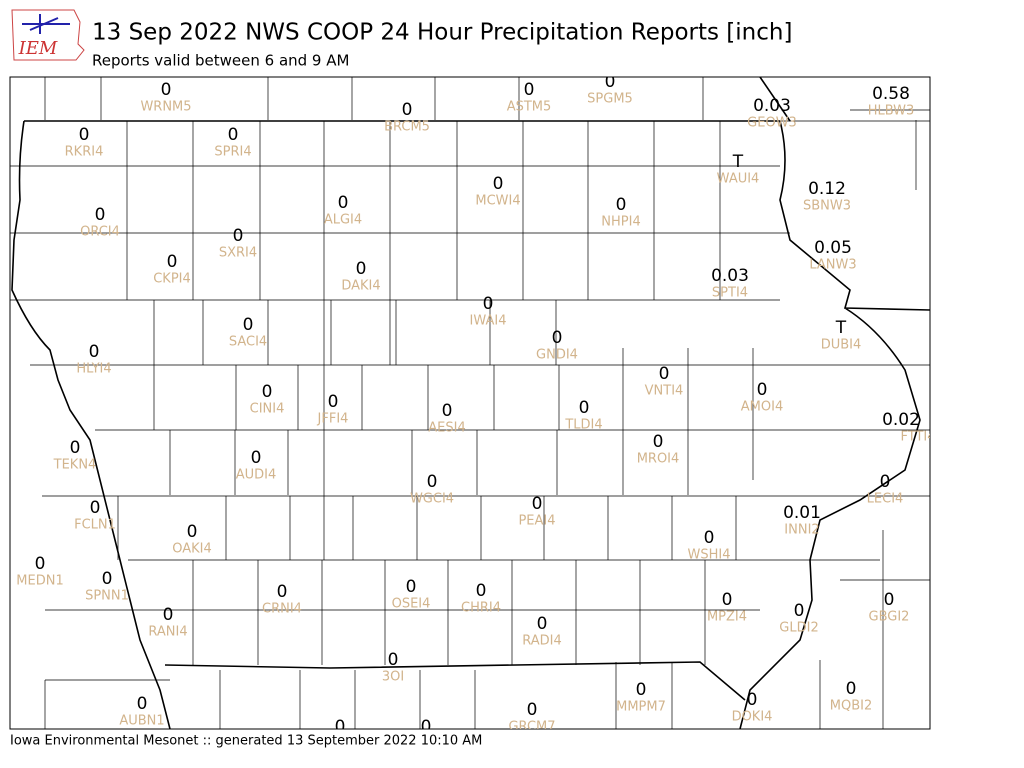  What do you see at coordinates (727, 617) in the screenshot?
I see `station-id: MPZI4` at bounding box center [727, 617].